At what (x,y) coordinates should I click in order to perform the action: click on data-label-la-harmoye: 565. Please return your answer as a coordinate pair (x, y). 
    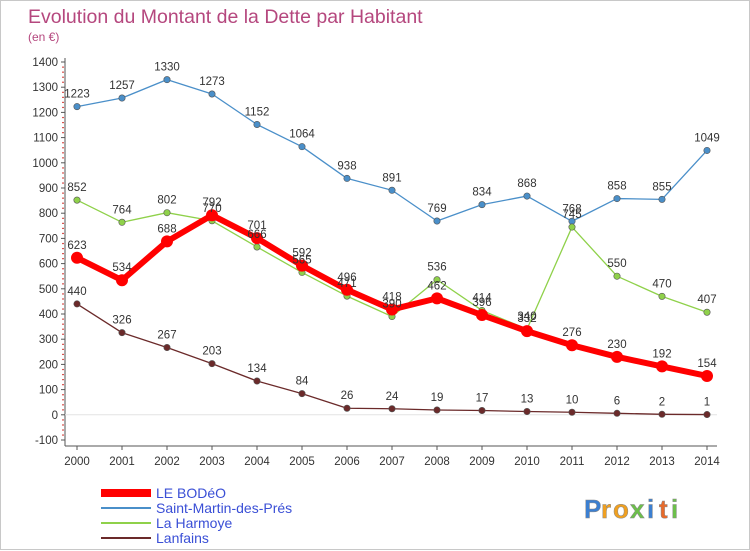
    Looking at the image, I should click on (301, 260).